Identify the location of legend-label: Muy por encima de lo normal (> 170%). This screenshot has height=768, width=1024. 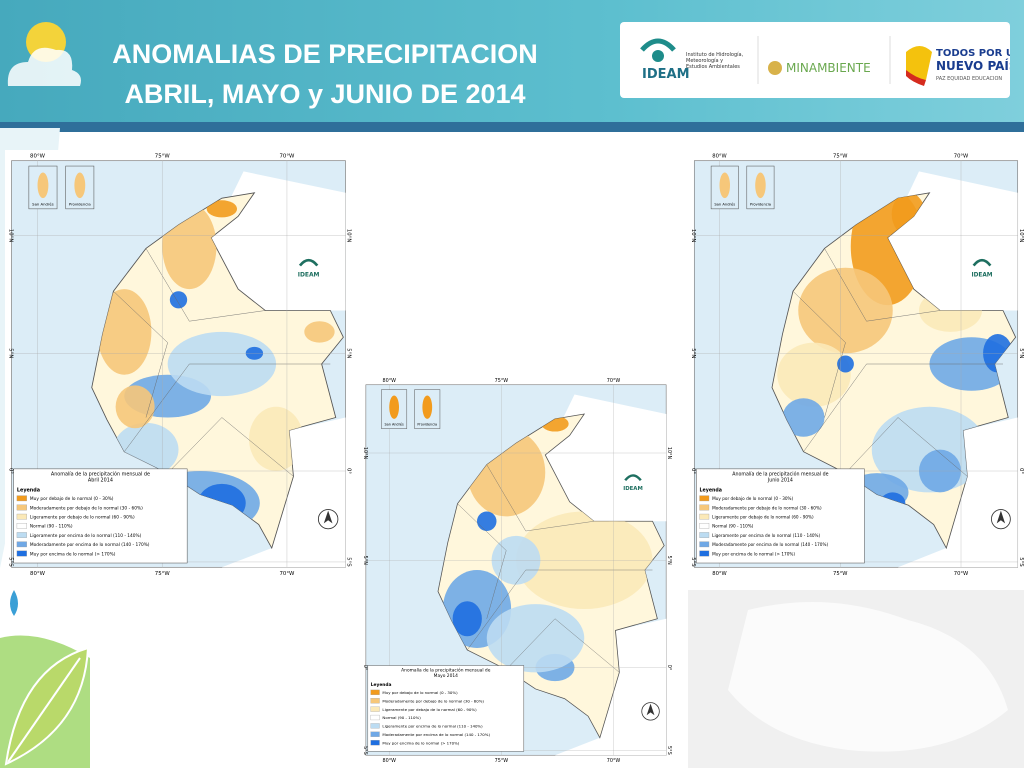
(73, 554).